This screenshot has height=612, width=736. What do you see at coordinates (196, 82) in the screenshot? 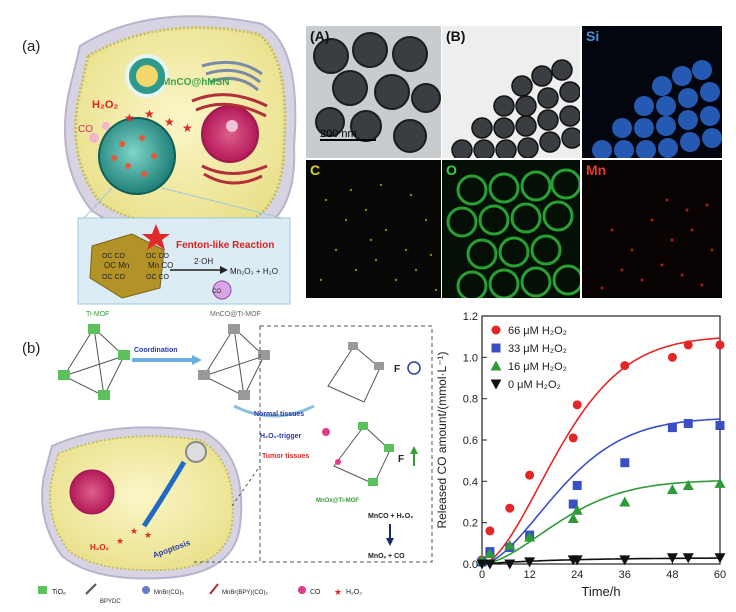
I see `mnco-hmsn-label: MnCO@hMSN` at bounding box center [196, 82].